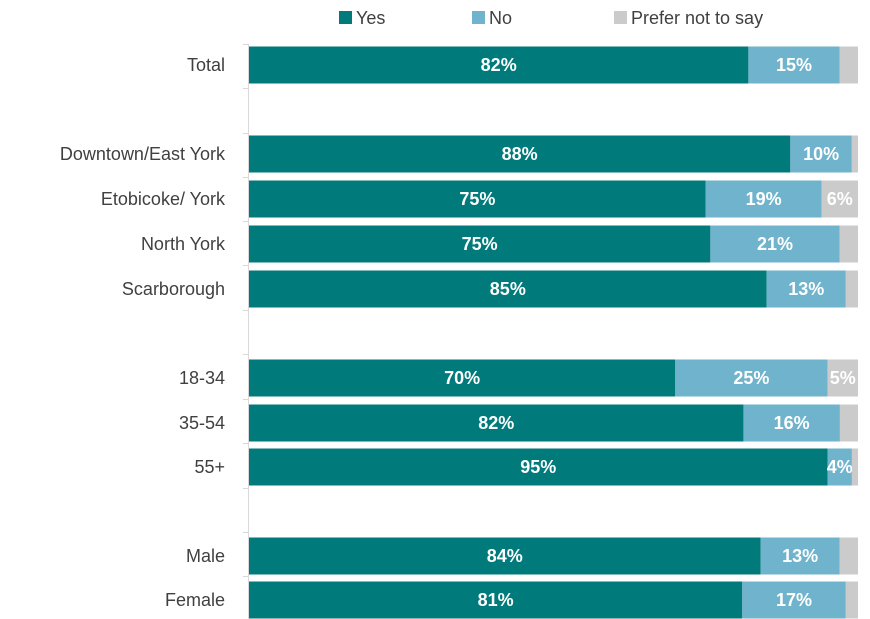 The width and height of the screenshot is (870, 619). I want to click on data-label-yes-scarborough: 85%, so click(508, 289).